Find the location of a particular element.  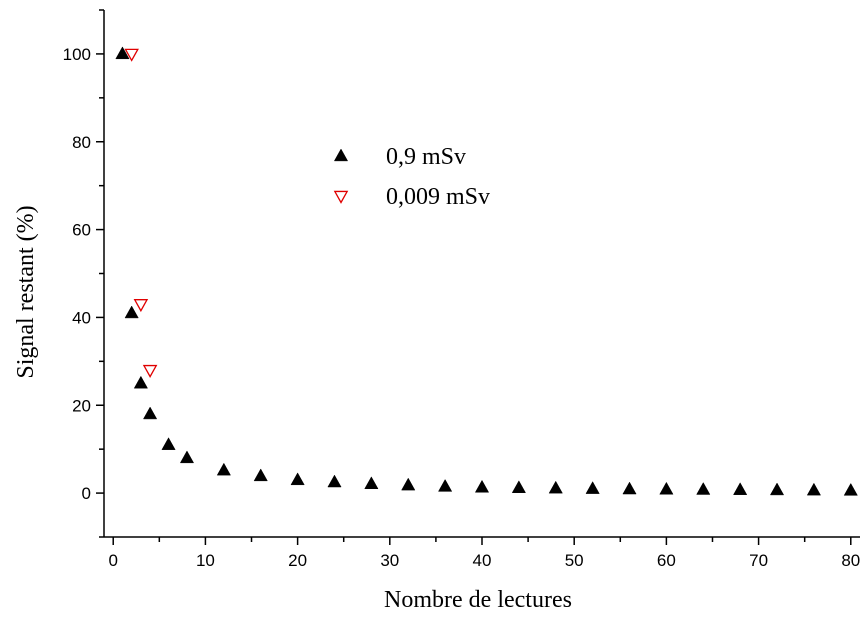

x-tick-label: 70 is located at coordinates (758, 560).